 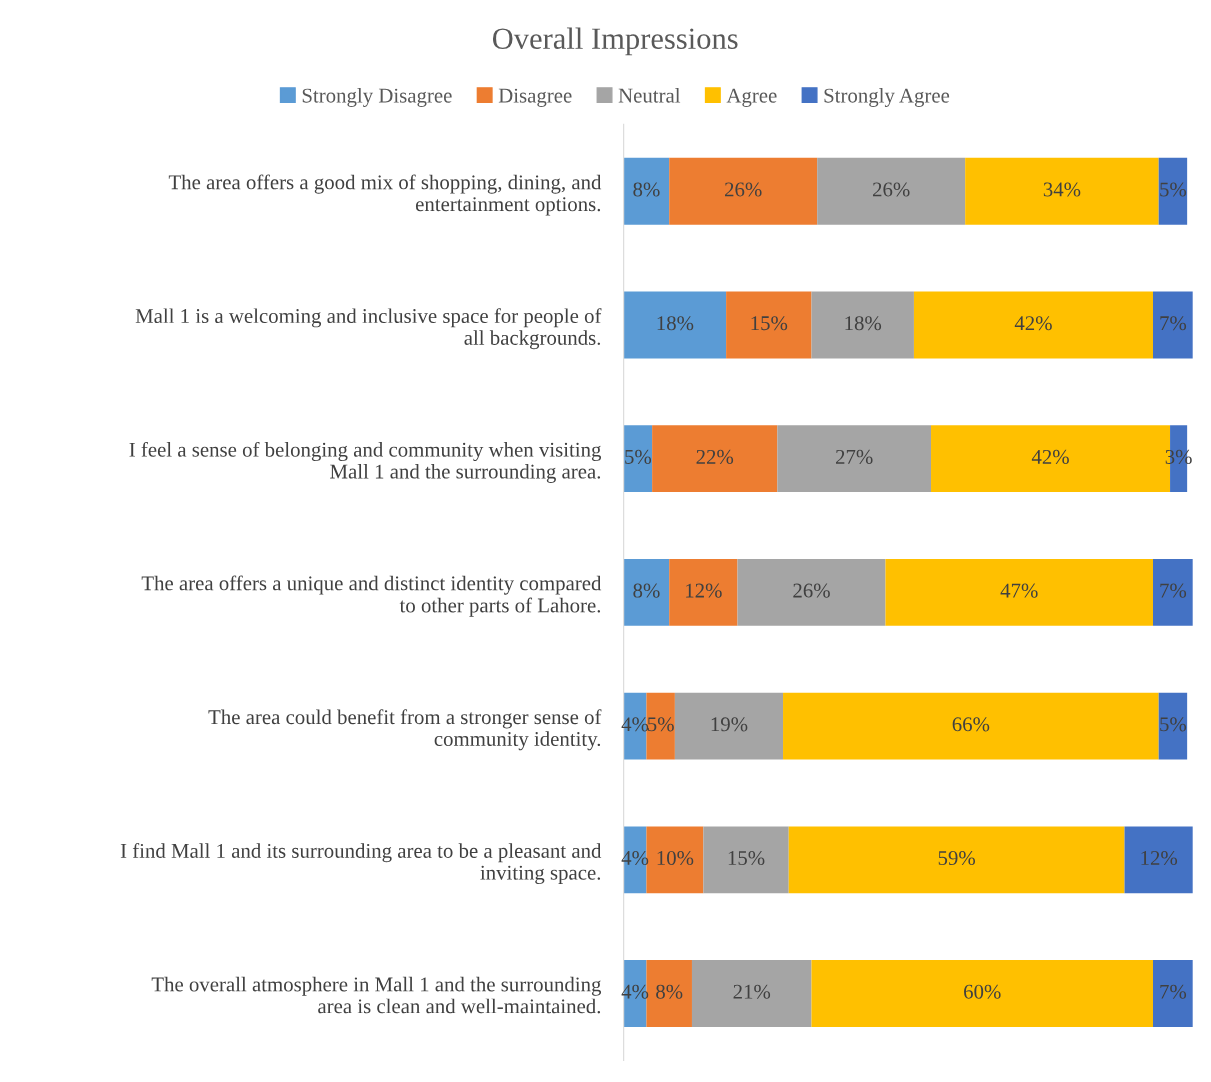 I want to click on data-label: 21%, so click(x=752, y=991).